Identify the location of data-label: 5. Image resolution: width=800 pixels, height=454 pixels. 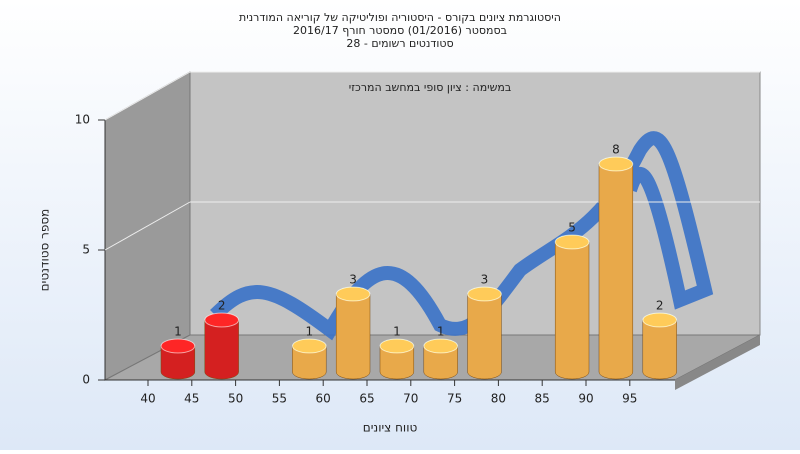
(572, 228).